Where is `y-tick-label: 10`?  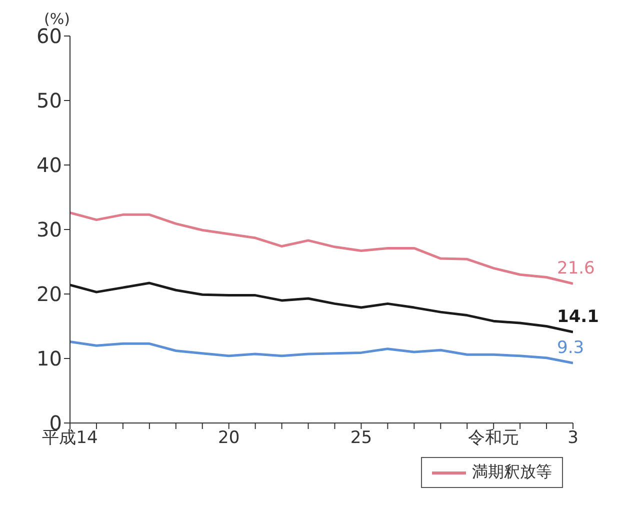 y-tick-label: 10 is located at coordinates (49, 358).